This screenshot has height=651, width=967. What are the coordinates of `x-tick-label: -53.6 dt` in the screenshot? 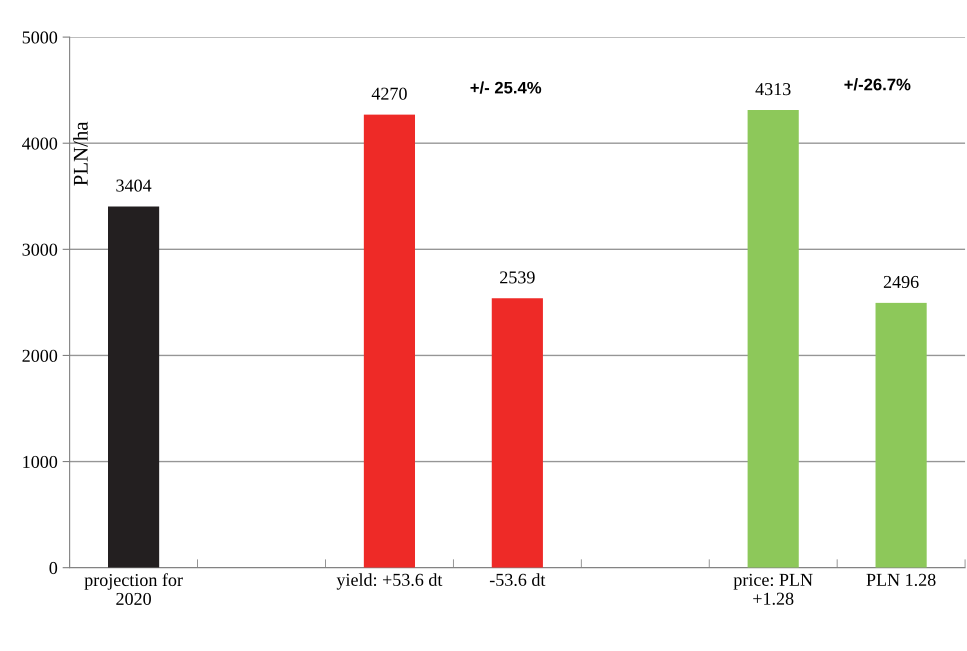 It's located at (518, 579).